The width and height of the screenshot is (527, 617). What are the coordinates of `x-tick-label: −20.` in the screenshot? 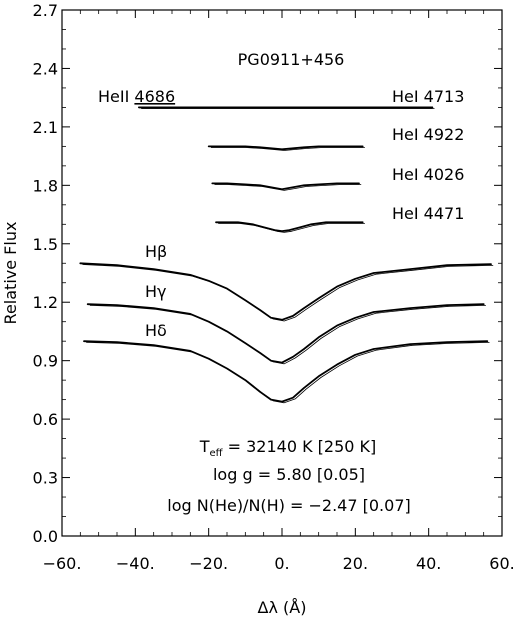 It's located at (208, 563).